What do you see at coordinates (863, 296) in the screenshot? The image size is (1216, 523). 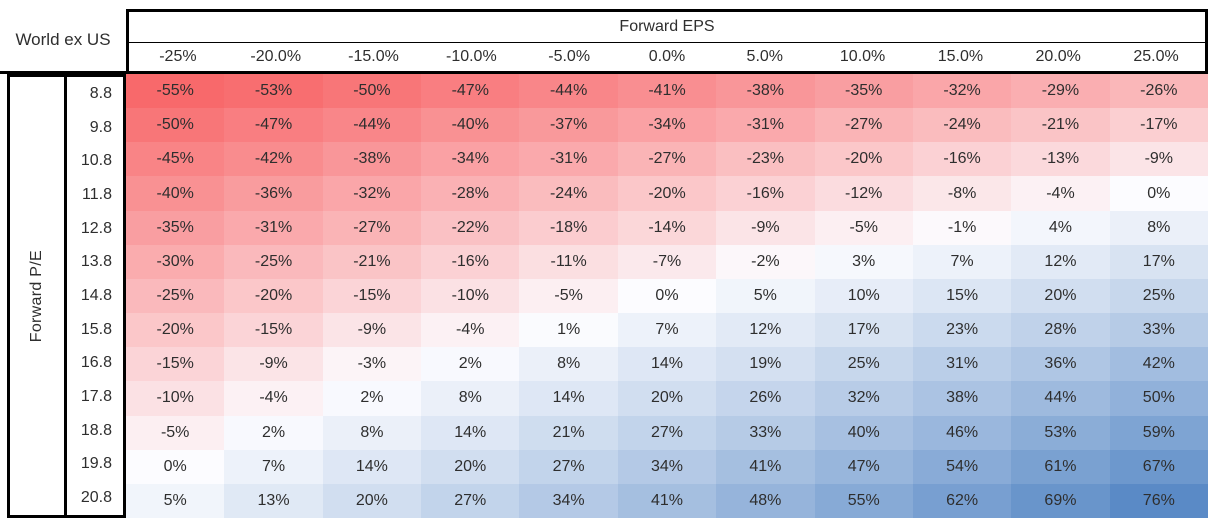 I see `heatmap-cell: 10%` at bounding box center [863, 296].